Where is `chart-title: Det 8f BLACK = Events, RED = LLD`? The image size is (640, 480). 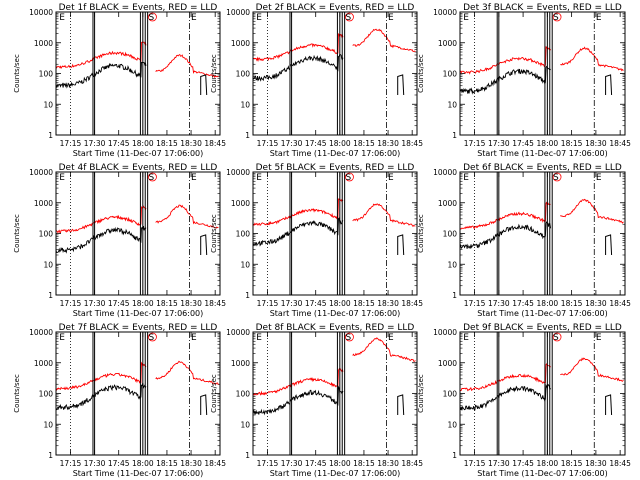
chart-title: Det 8f BLACK = Events, RED = LLD is located at coordinates (335, 328).